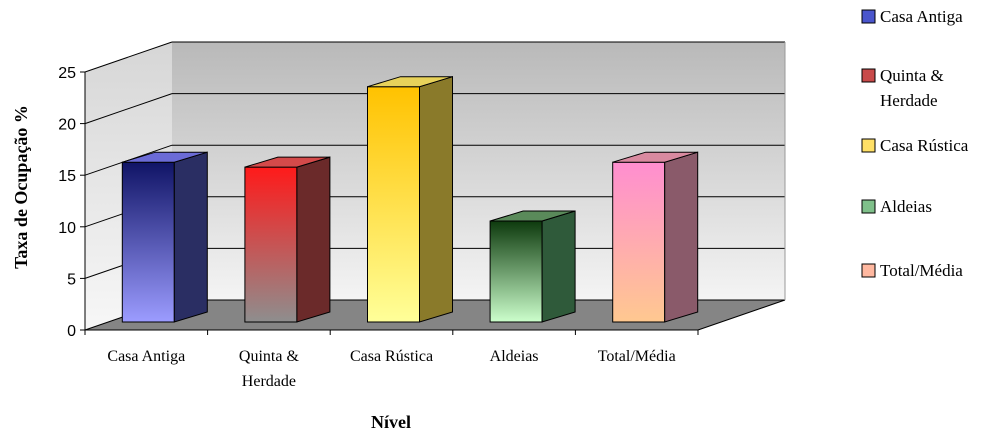 The height and width of the screenshot is (439, 1005). What do you see at coordinates (912, 75) in the screenshot?
I see `legend-label: Quinta &` at bounding box center [912, 75].